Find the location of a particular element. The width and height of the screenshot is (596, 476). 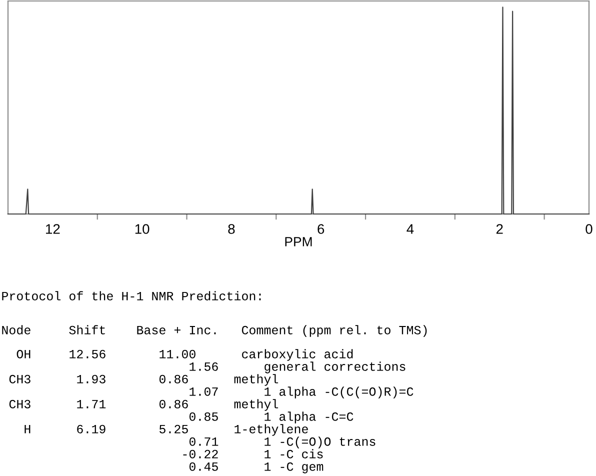

text: Node Shift Base + Inc. Comment (ppm rel. to TMS) is located at coordinates (214, 331).